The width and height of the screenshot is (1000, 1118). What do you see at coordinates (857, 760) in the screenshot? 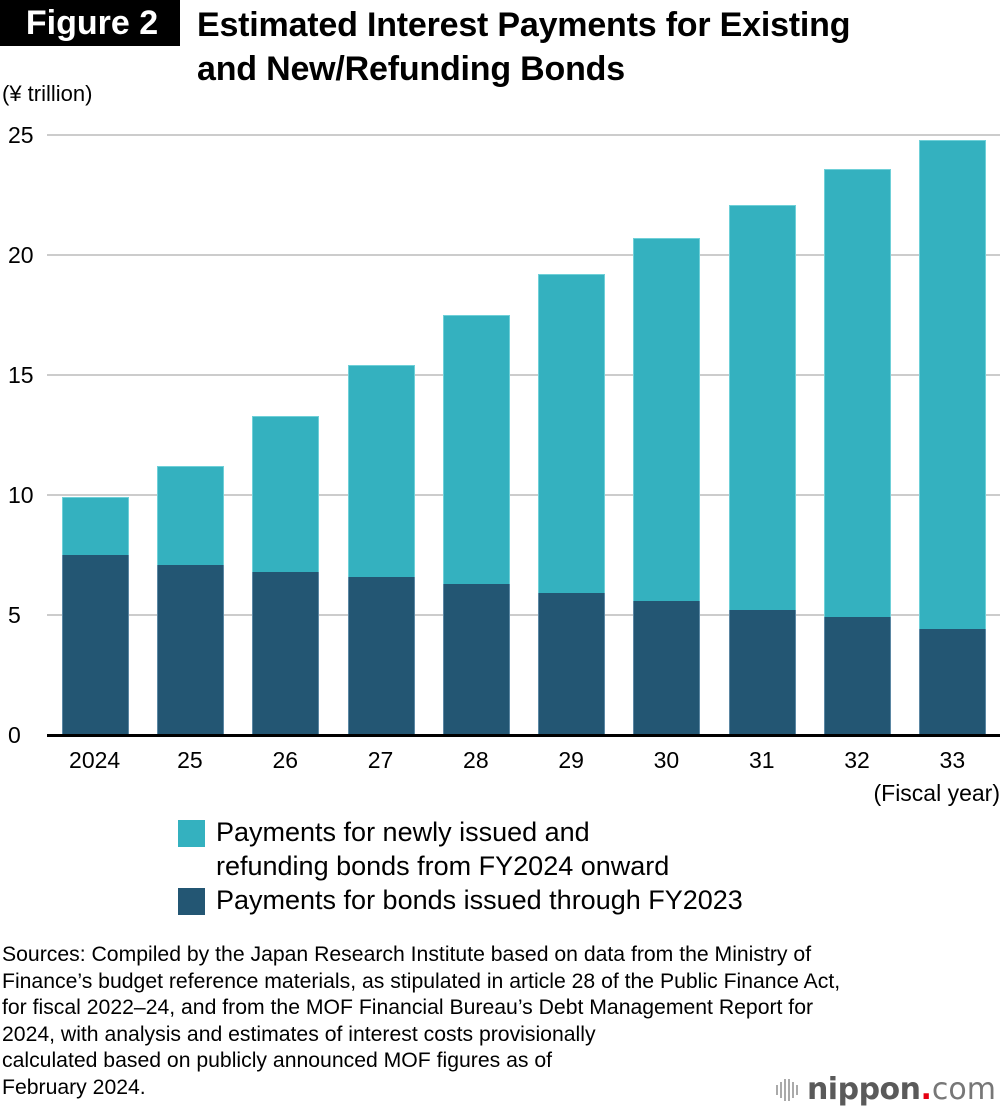
I see `x-tick-label: 32` at bounding box center [857, 760].